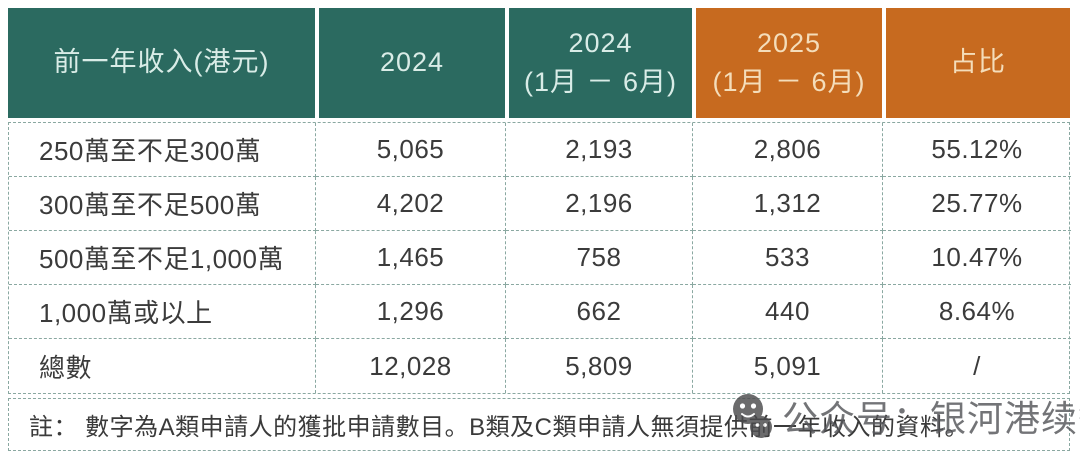  What do you see at coordinates (411, 204) in the screenshot?
I see `value-2024: 4,202` at bounding box center [411, 204].